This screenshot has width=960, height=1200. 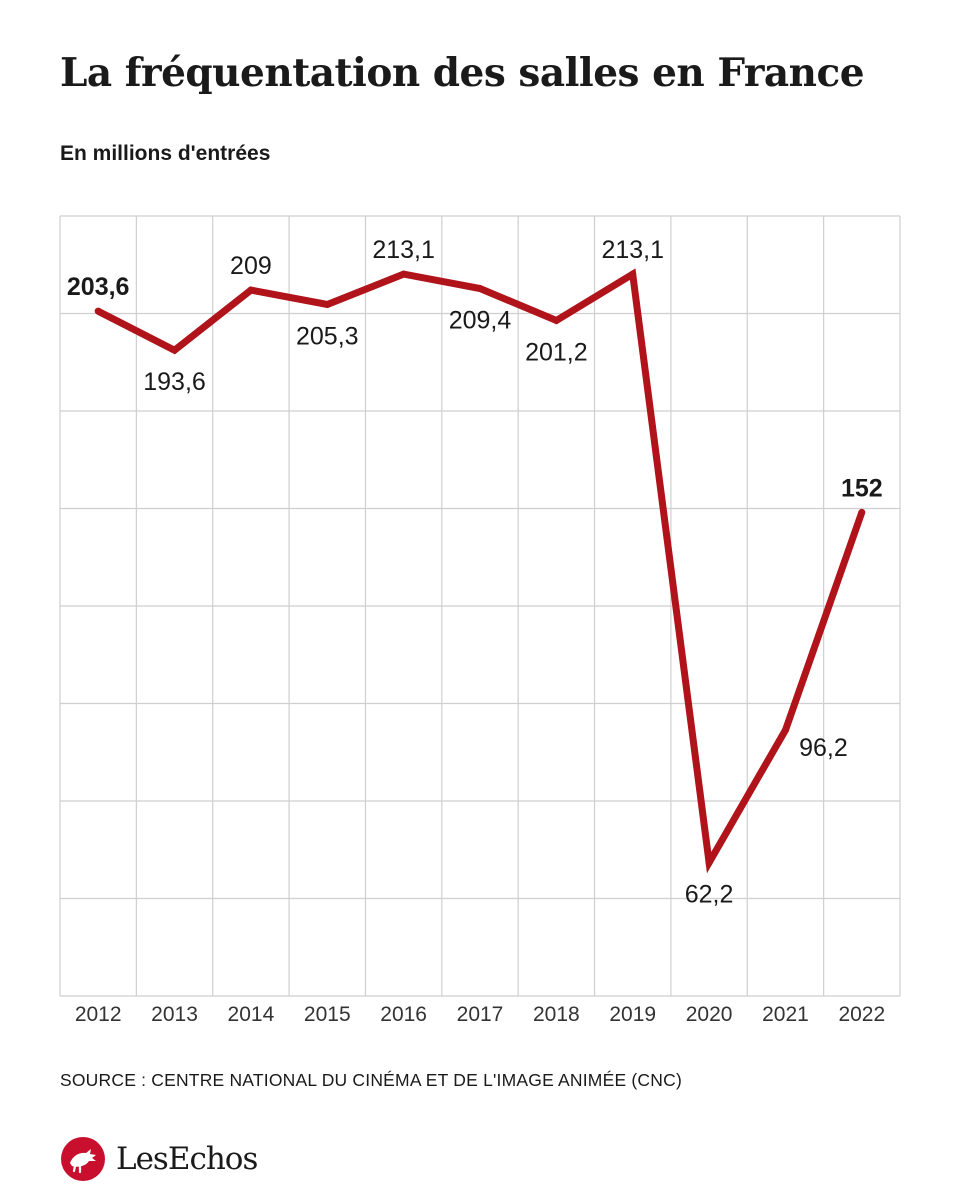 What do you see at coordinates (556, 1014) in the screenshot?
I see `x-tick-label: 2018` at bounding box center [556, 1014].